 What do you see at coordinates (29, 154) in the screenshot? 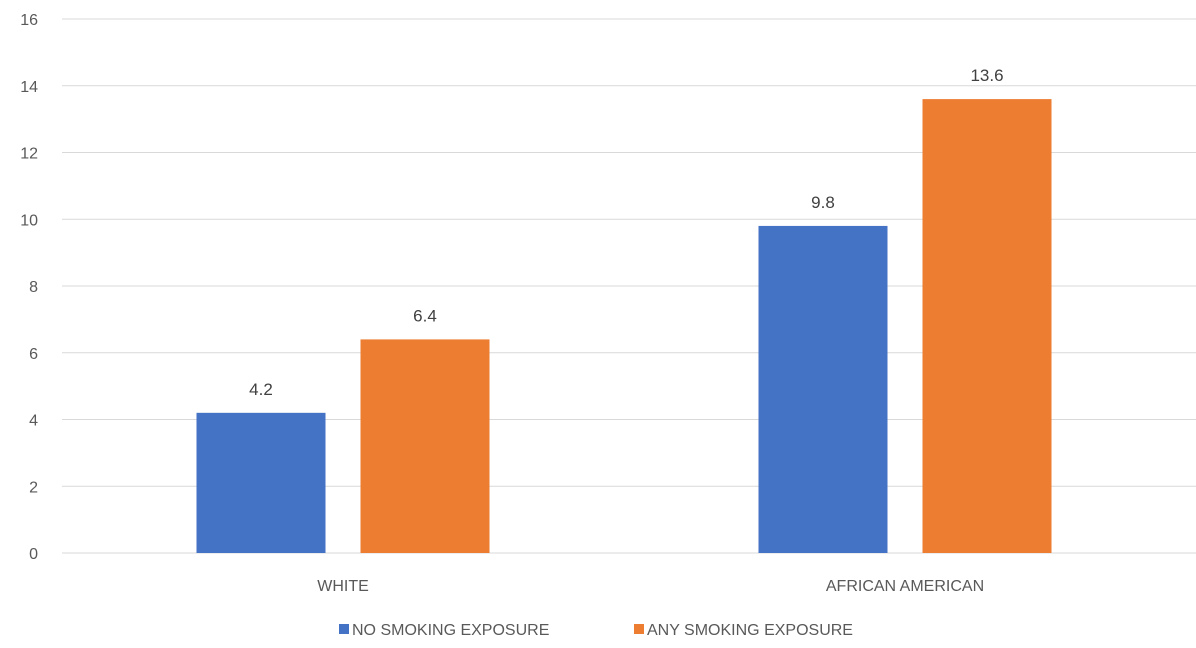
I see `y-tick-label: 12` at bounding box center [29, 154].